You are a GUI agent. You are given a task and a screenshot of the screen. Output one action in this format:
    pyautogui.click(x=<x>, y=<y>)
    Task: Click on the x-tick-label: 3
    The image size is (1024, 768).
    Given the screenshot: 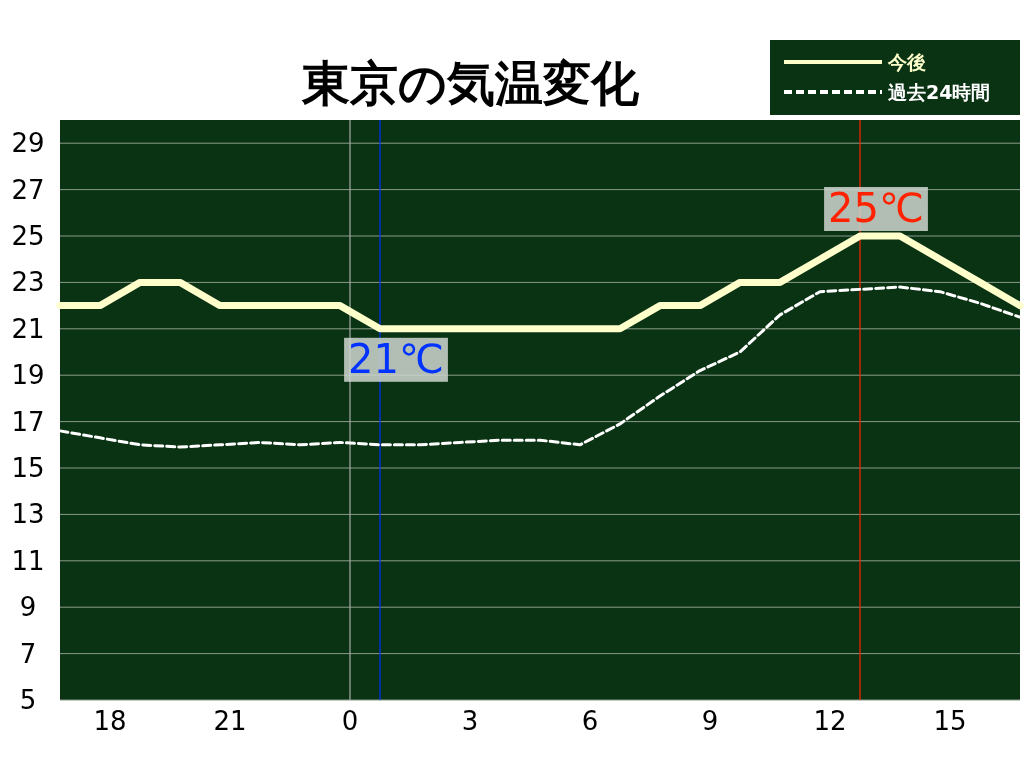 What is the action you would take?
    pyautogui.click(x=470, y=721)
    